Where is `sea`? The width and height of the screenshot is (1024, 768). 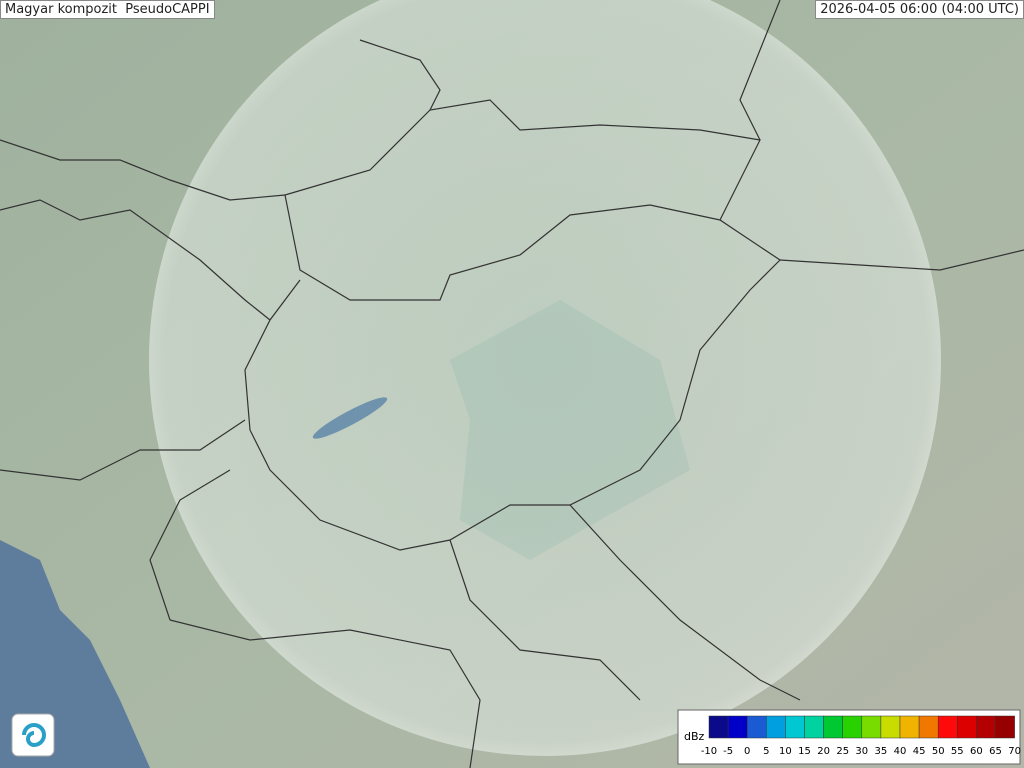
sea is located at coordinates (75, 654).